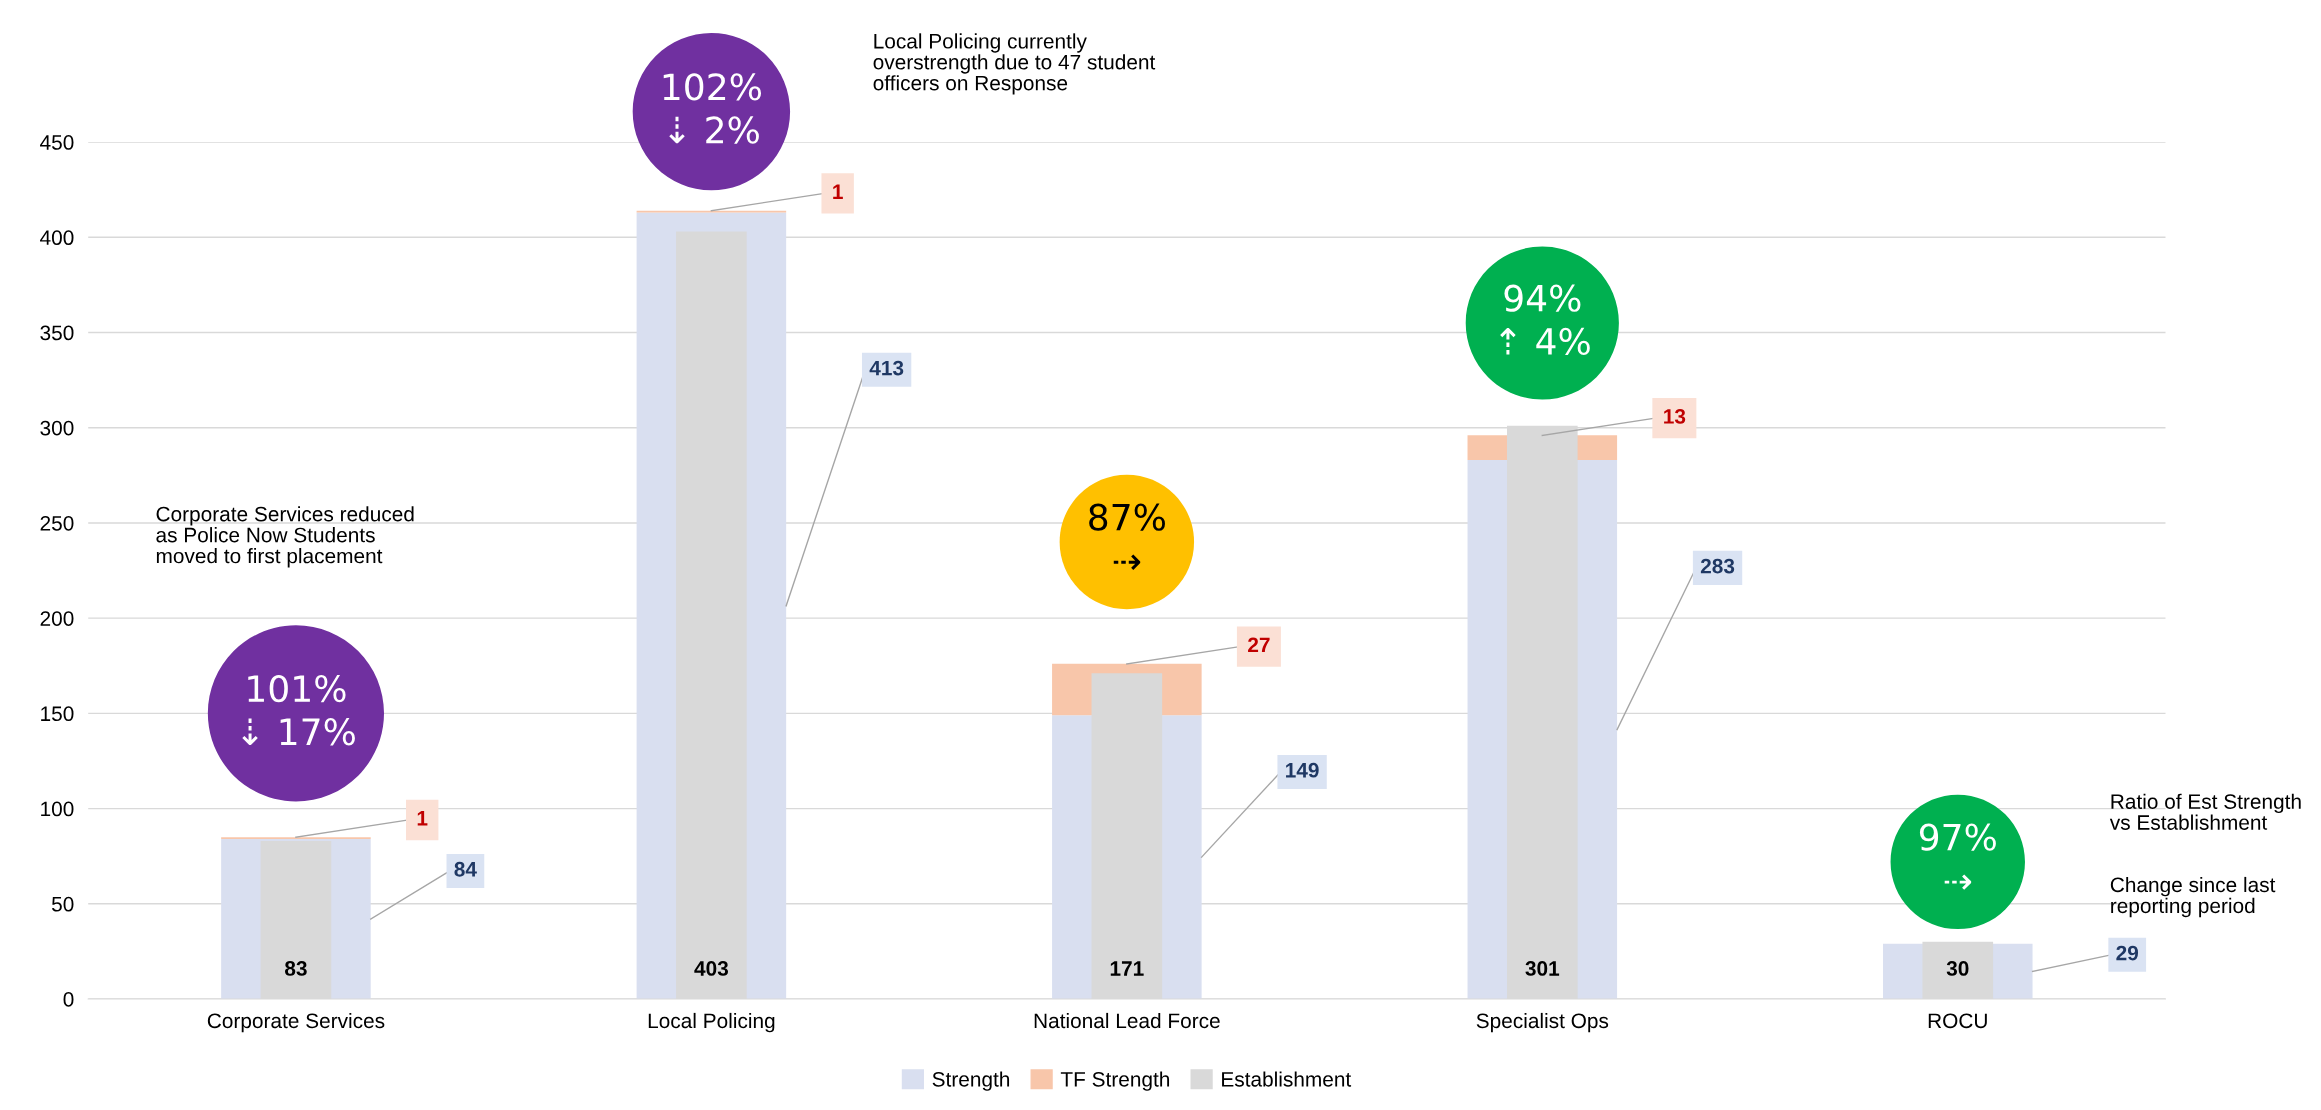  What do you see at coordinates (1545, 320) in the screenshot?
I see `annotation: 94% ⇡ 4%` at bounding box center [1545, 320].